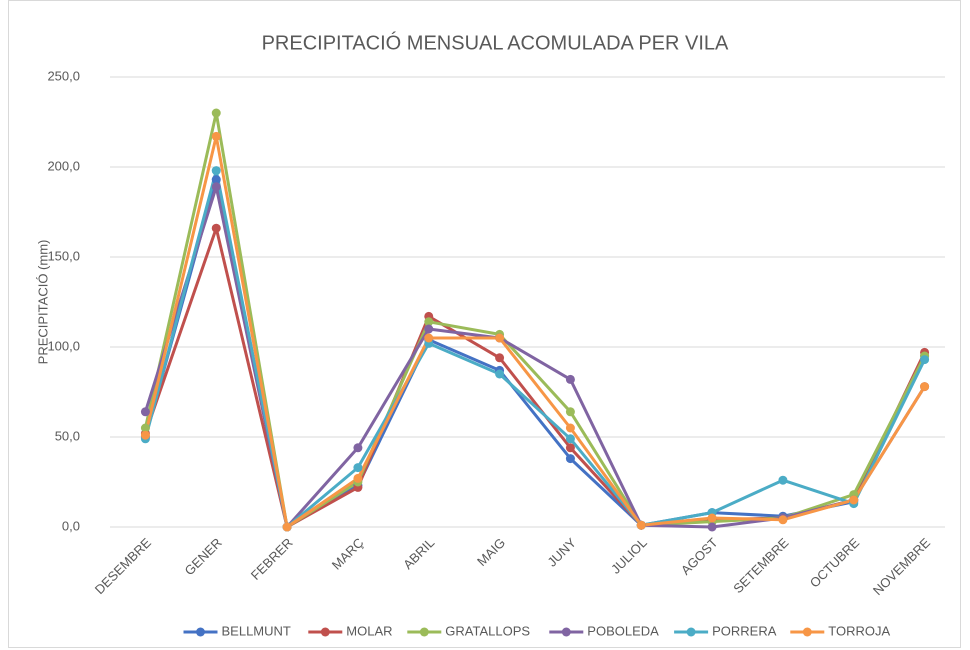 This screenshot has width=970, height=650. What do you see at coordinates (63, 255) in the screenshot?
I see `y-tick-label: 150,0` at bounding box center [63, 255].